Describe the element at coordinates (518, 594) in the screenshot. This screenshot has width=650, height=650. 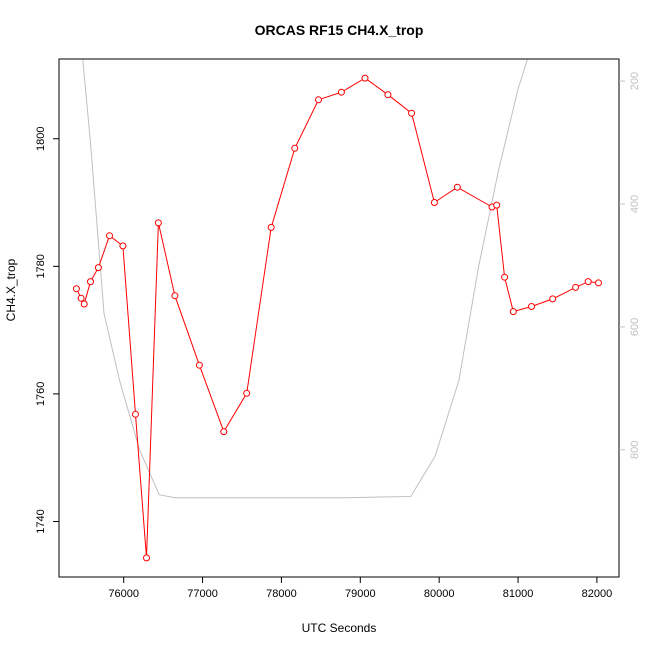
I see `x-tick-label: 81000` at that location.